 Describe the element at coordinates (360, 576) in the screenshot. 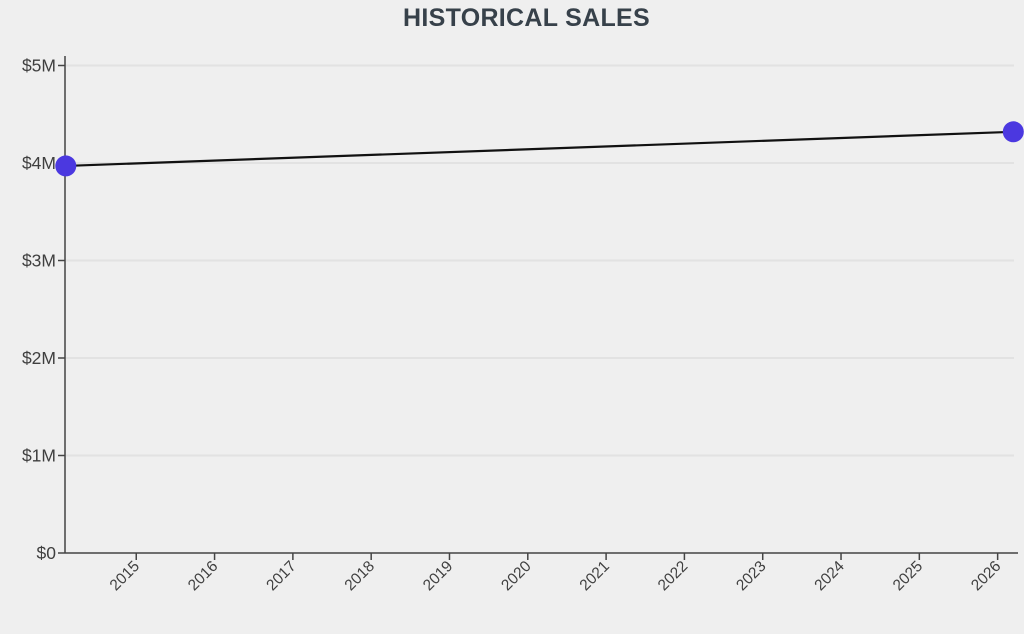

I see `x-axis-tick-label: 2018` at that location.